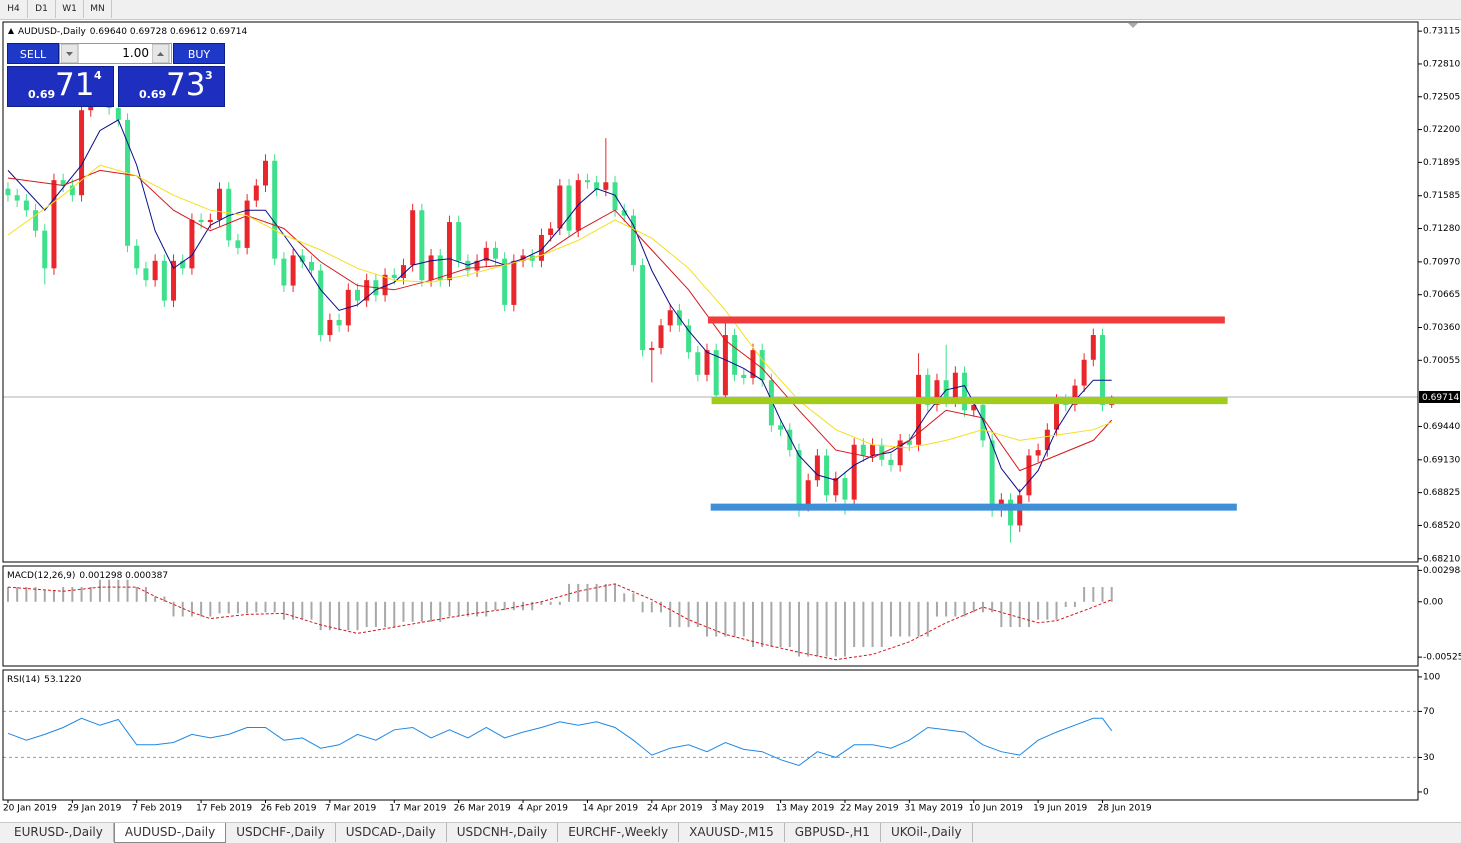 This screenshot has height=843, width=1461. I want to click on price-prefix: 0.69, so click(42, 94).